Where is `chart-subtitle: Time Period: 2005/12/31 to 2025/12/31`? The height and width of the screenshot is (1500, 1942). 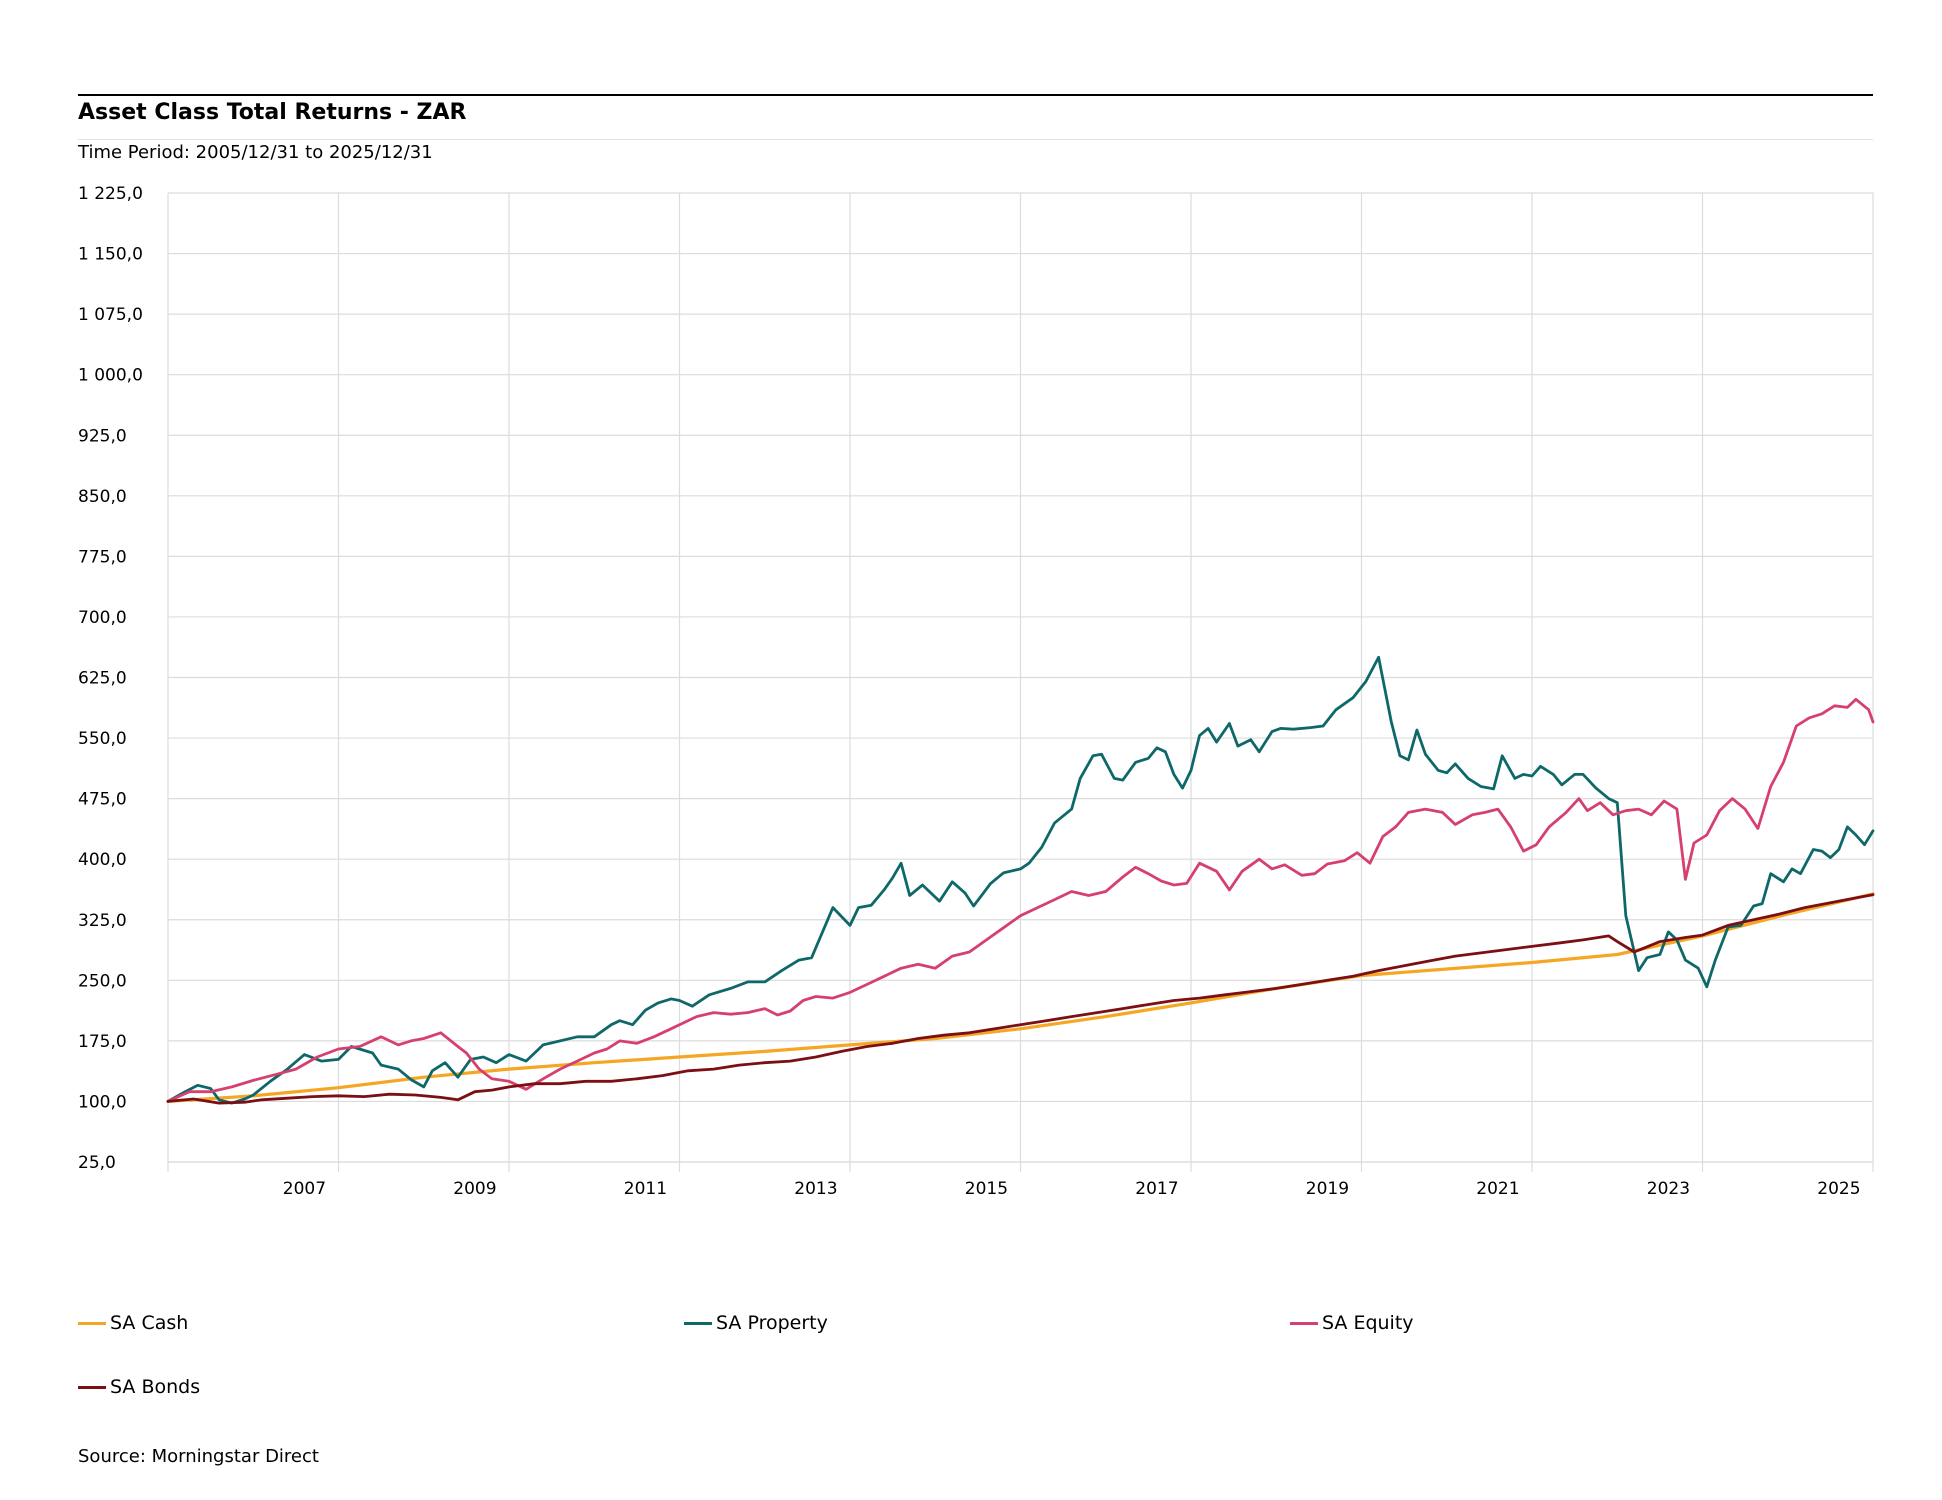 chart-subtitle: Time Period: 2005/12/31 to 2025/12/31 is located at coordinates (255, 152).